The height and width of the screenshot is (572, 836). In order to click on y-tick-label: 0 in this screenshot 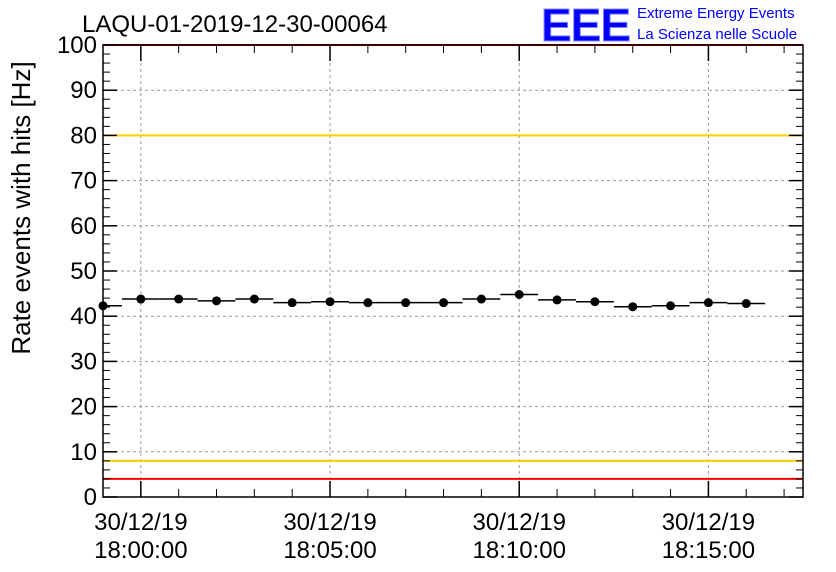, I will do `click(90, 497)`.